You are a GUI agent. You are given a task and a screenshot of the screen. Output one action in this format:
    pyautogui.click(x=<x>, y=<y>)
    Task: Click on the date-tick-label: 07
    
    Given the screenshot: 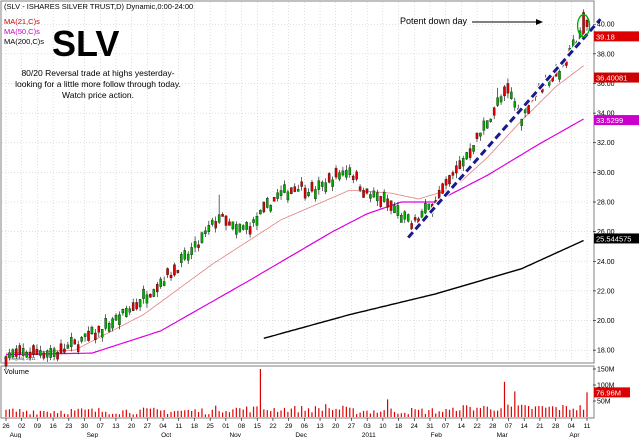 What is the action you would take?
    pyautogui.click(x=509, y=426)
    